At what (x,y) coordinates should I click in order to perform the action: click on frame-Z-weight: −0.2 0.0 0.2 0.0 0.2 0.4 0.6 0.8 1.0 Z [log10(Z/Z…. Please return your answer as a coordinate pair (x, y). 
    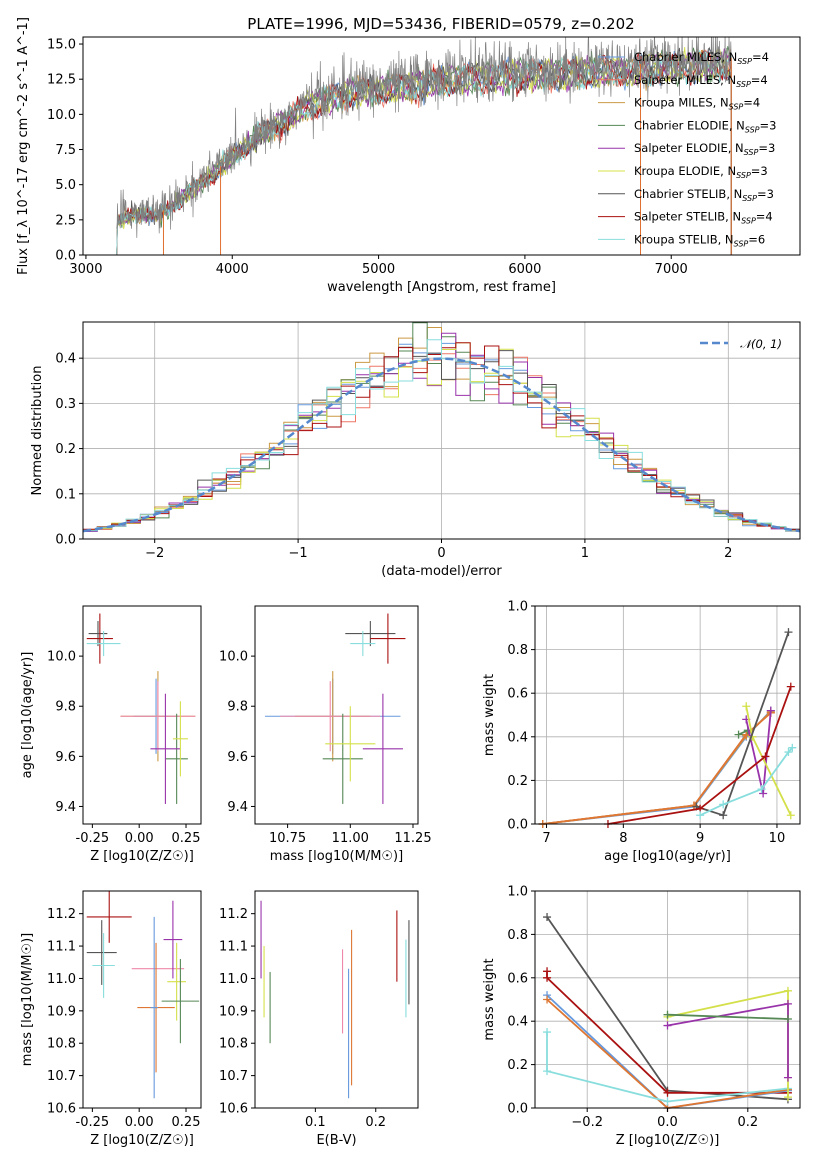
    Looking at the image, I should click on (641, 1016).